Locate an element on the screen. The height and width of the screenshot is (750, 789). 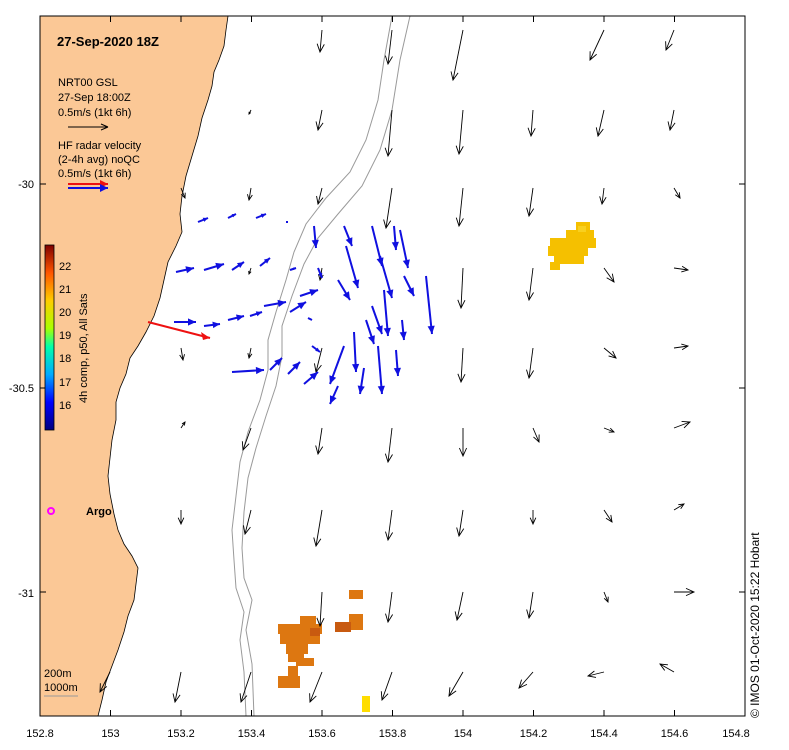
colorbar-tick: 18 is located at coordinates (65, 359).